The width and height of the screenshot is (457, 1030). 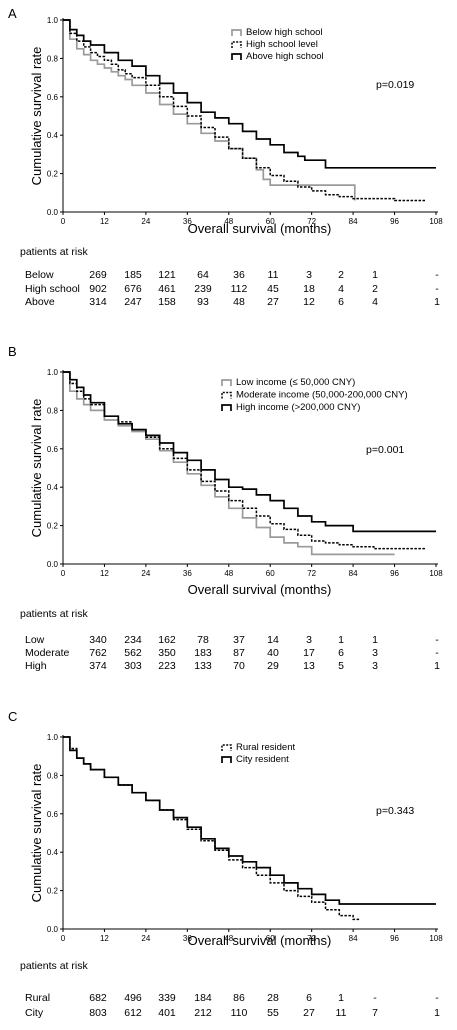 What do you see at coordinates (53, 97) in the screenshot?
I see `panel-a-y-tick-label: 0.6` at bounding box center [53, 97].